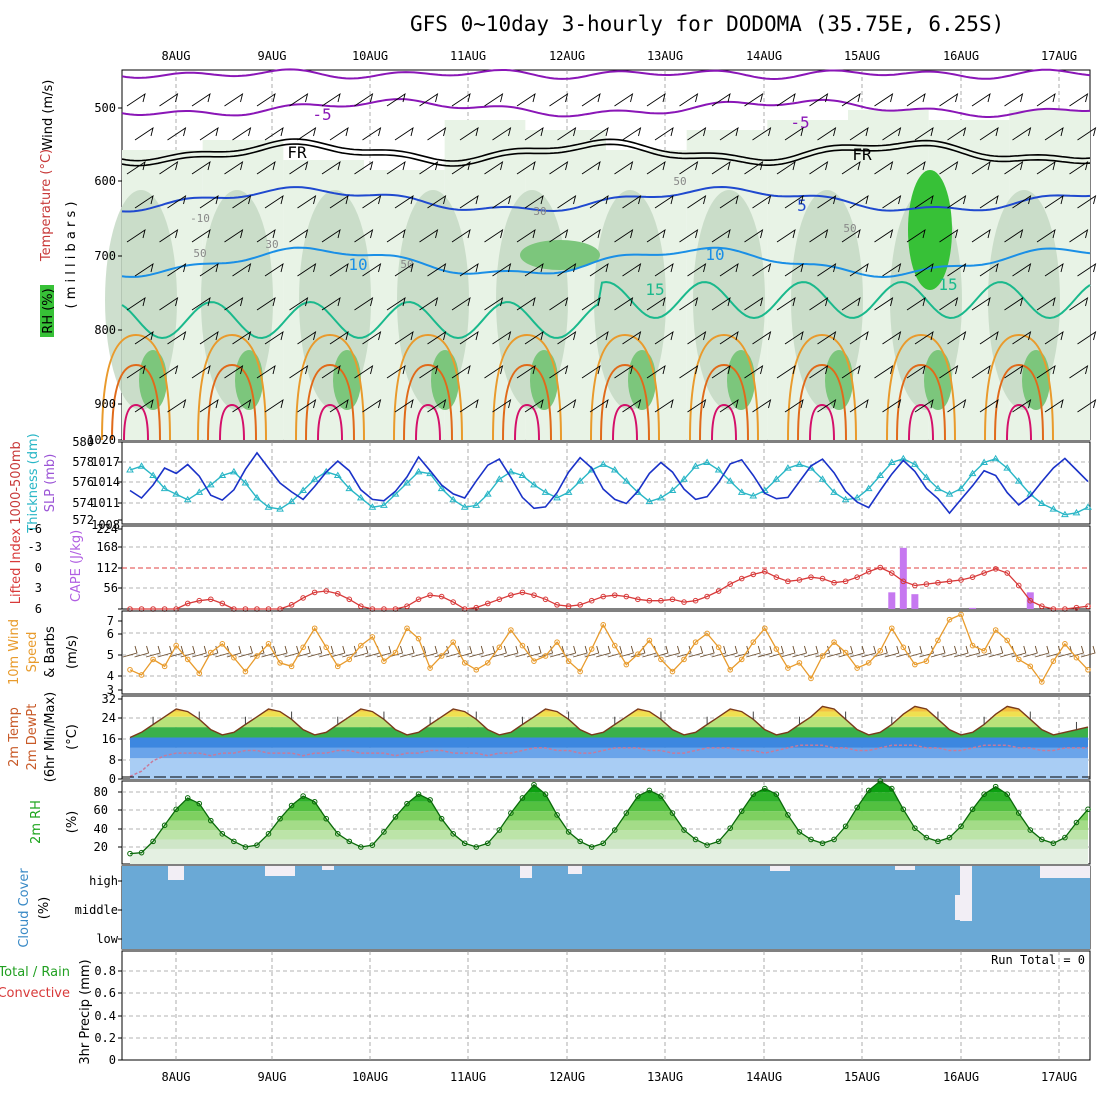  I want to click on thickness-tick-1: 578, so click(83, 462).